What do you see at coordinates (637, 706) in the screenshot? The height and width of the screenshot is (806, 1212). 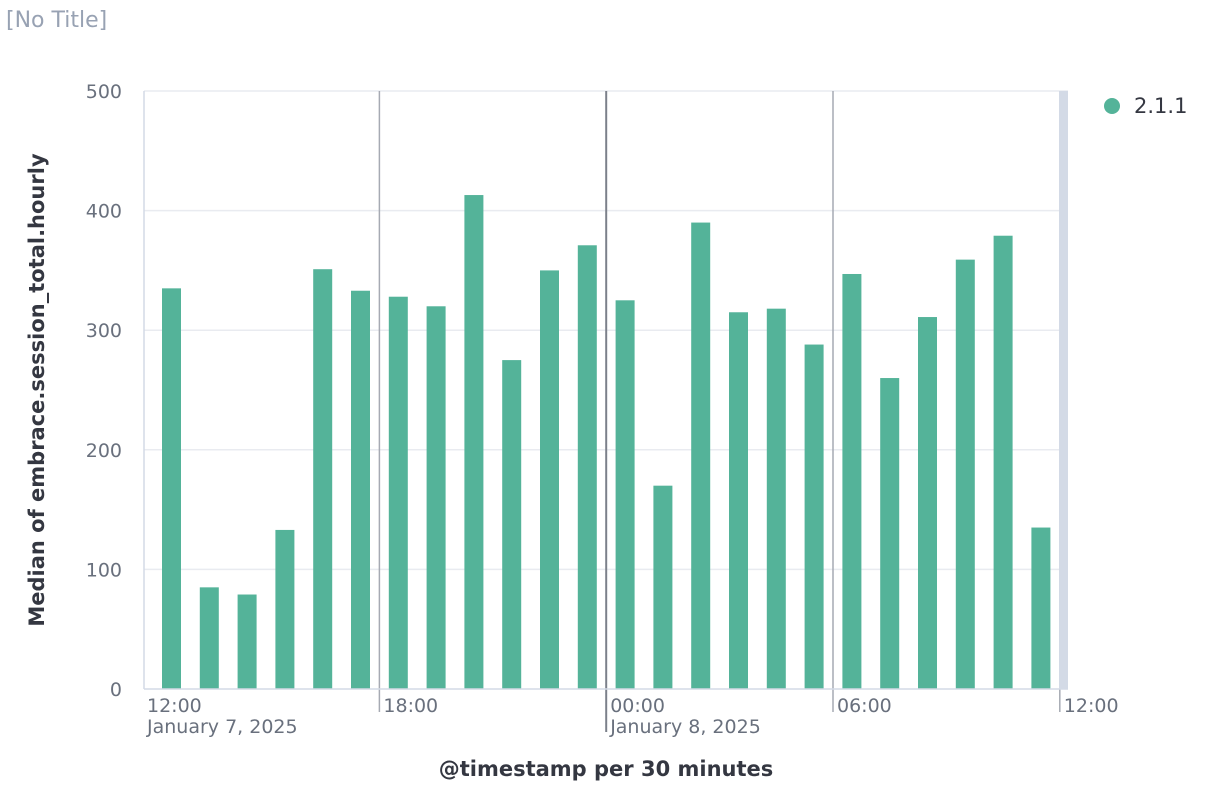 I see `x-tick-label: 00:00` at bounding box center [637, 706].